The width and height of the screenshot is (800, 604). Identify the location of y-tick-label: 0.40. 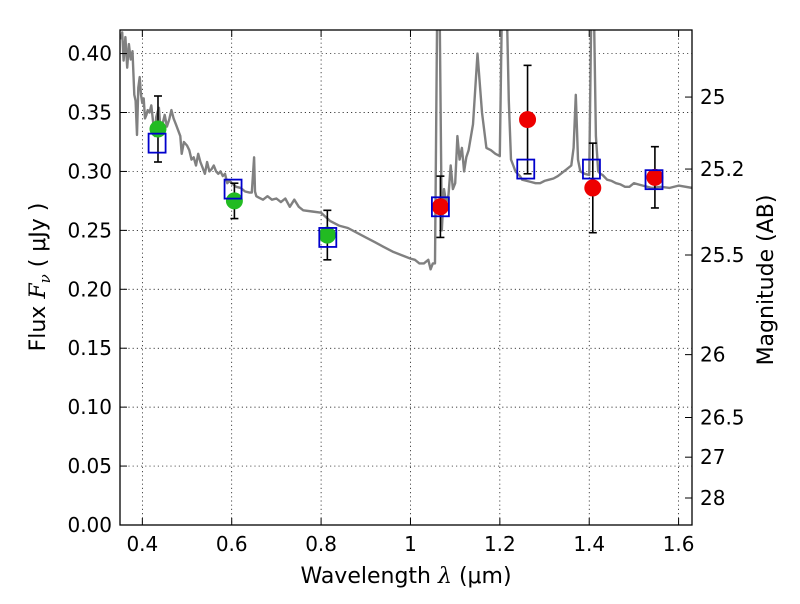
(89, 54).